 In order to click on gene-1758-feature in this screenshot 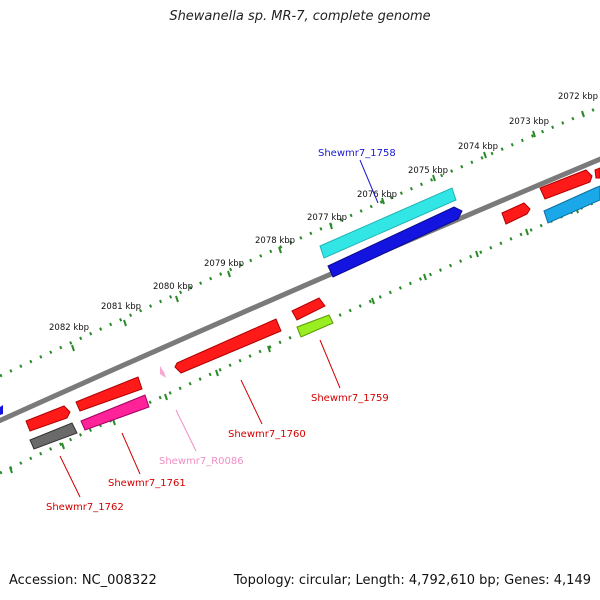, I will do `click(388, 223)`.